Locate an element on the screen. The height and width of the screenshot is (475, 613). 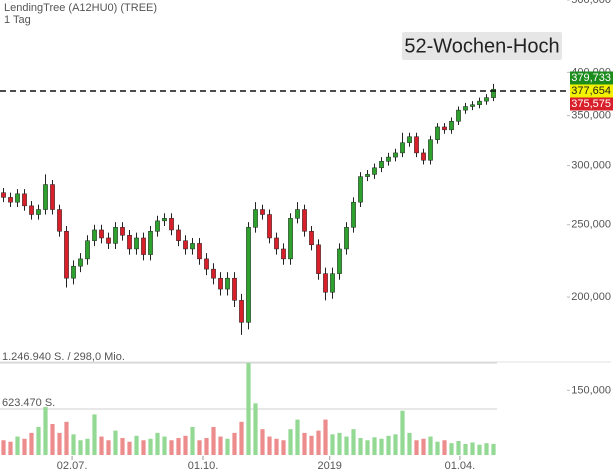
price-label-box is located at coordinates (591, 78).